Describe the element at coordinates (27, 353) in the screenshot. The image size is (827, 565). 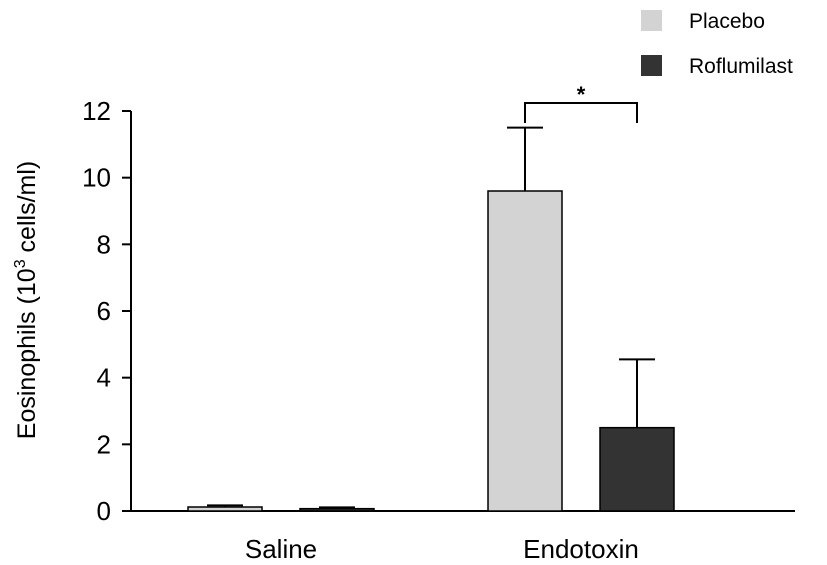
I see `y-axis-title-main: Eosinophils (10` at that location.